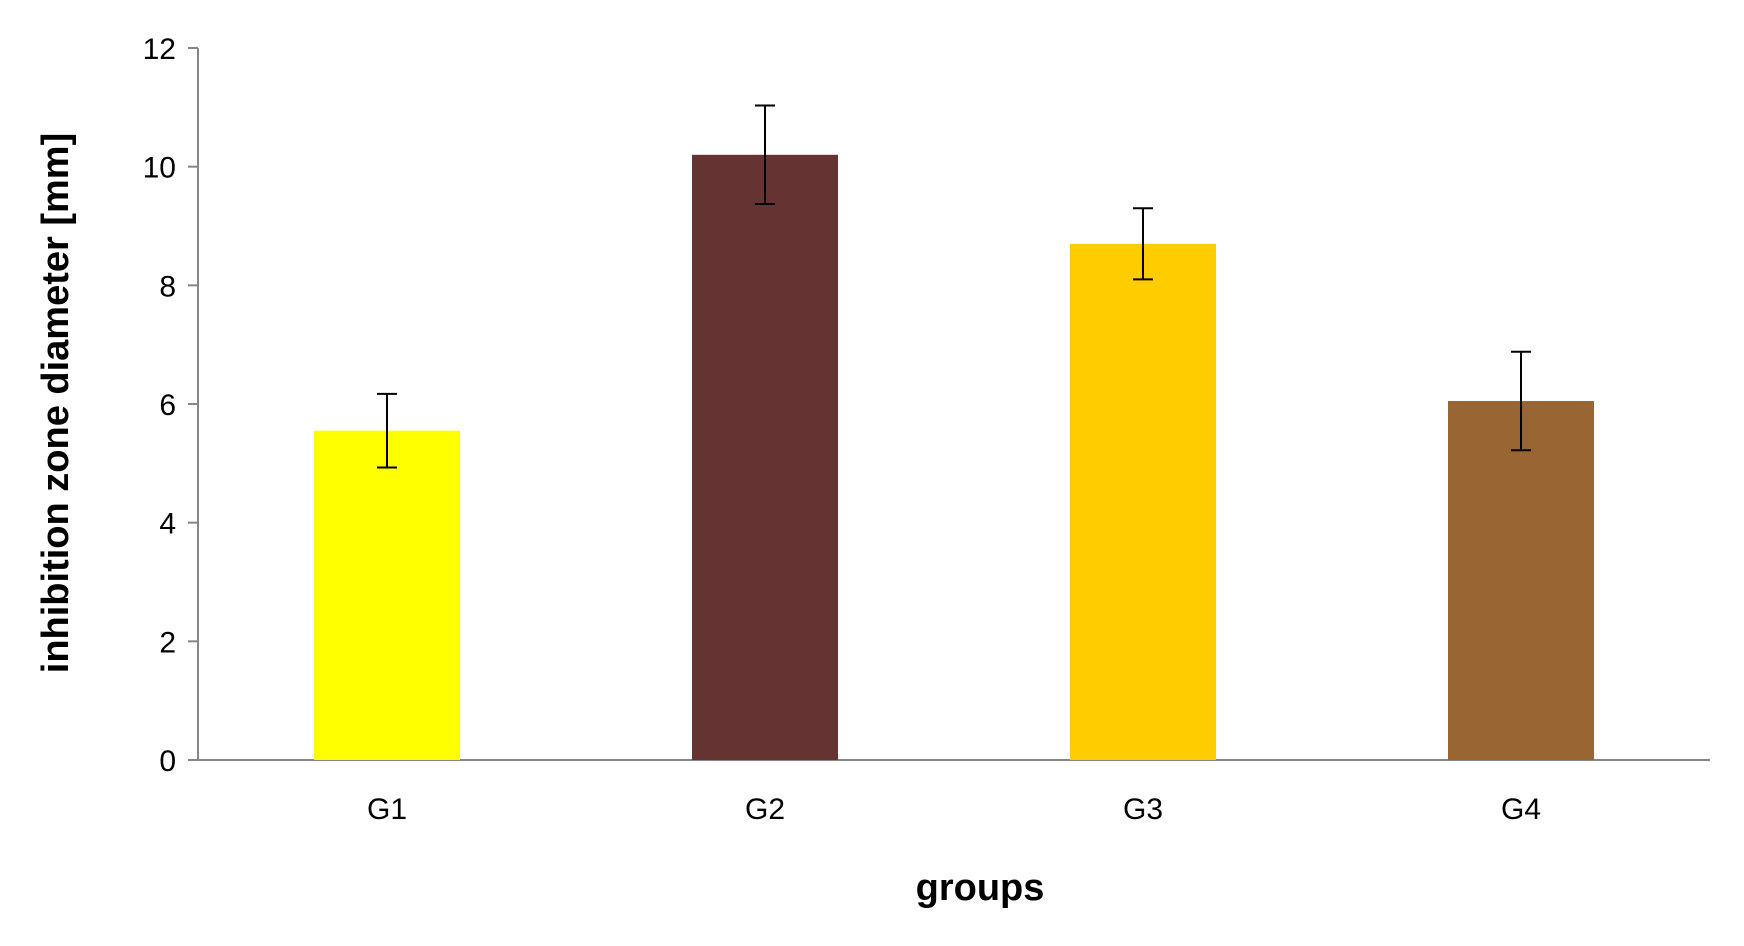 Image resolution: width=1744 pixels, height=946 pixels. What do you see at coordinates (387, 595) in the screenshot?
I see `bar-g1` at bounding box center [387, 595].